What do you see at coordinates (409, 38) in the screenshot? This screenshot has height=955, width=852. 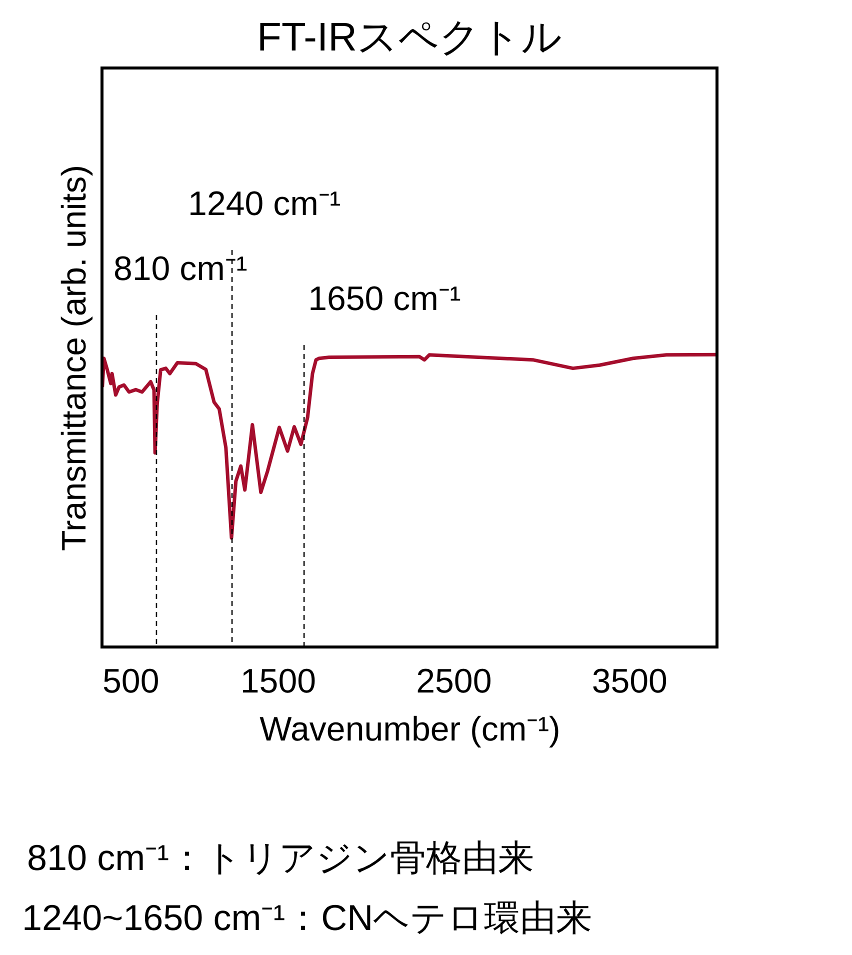 I see `chart-title: FT-IRスペクトル` at bounding box center [409, 38].